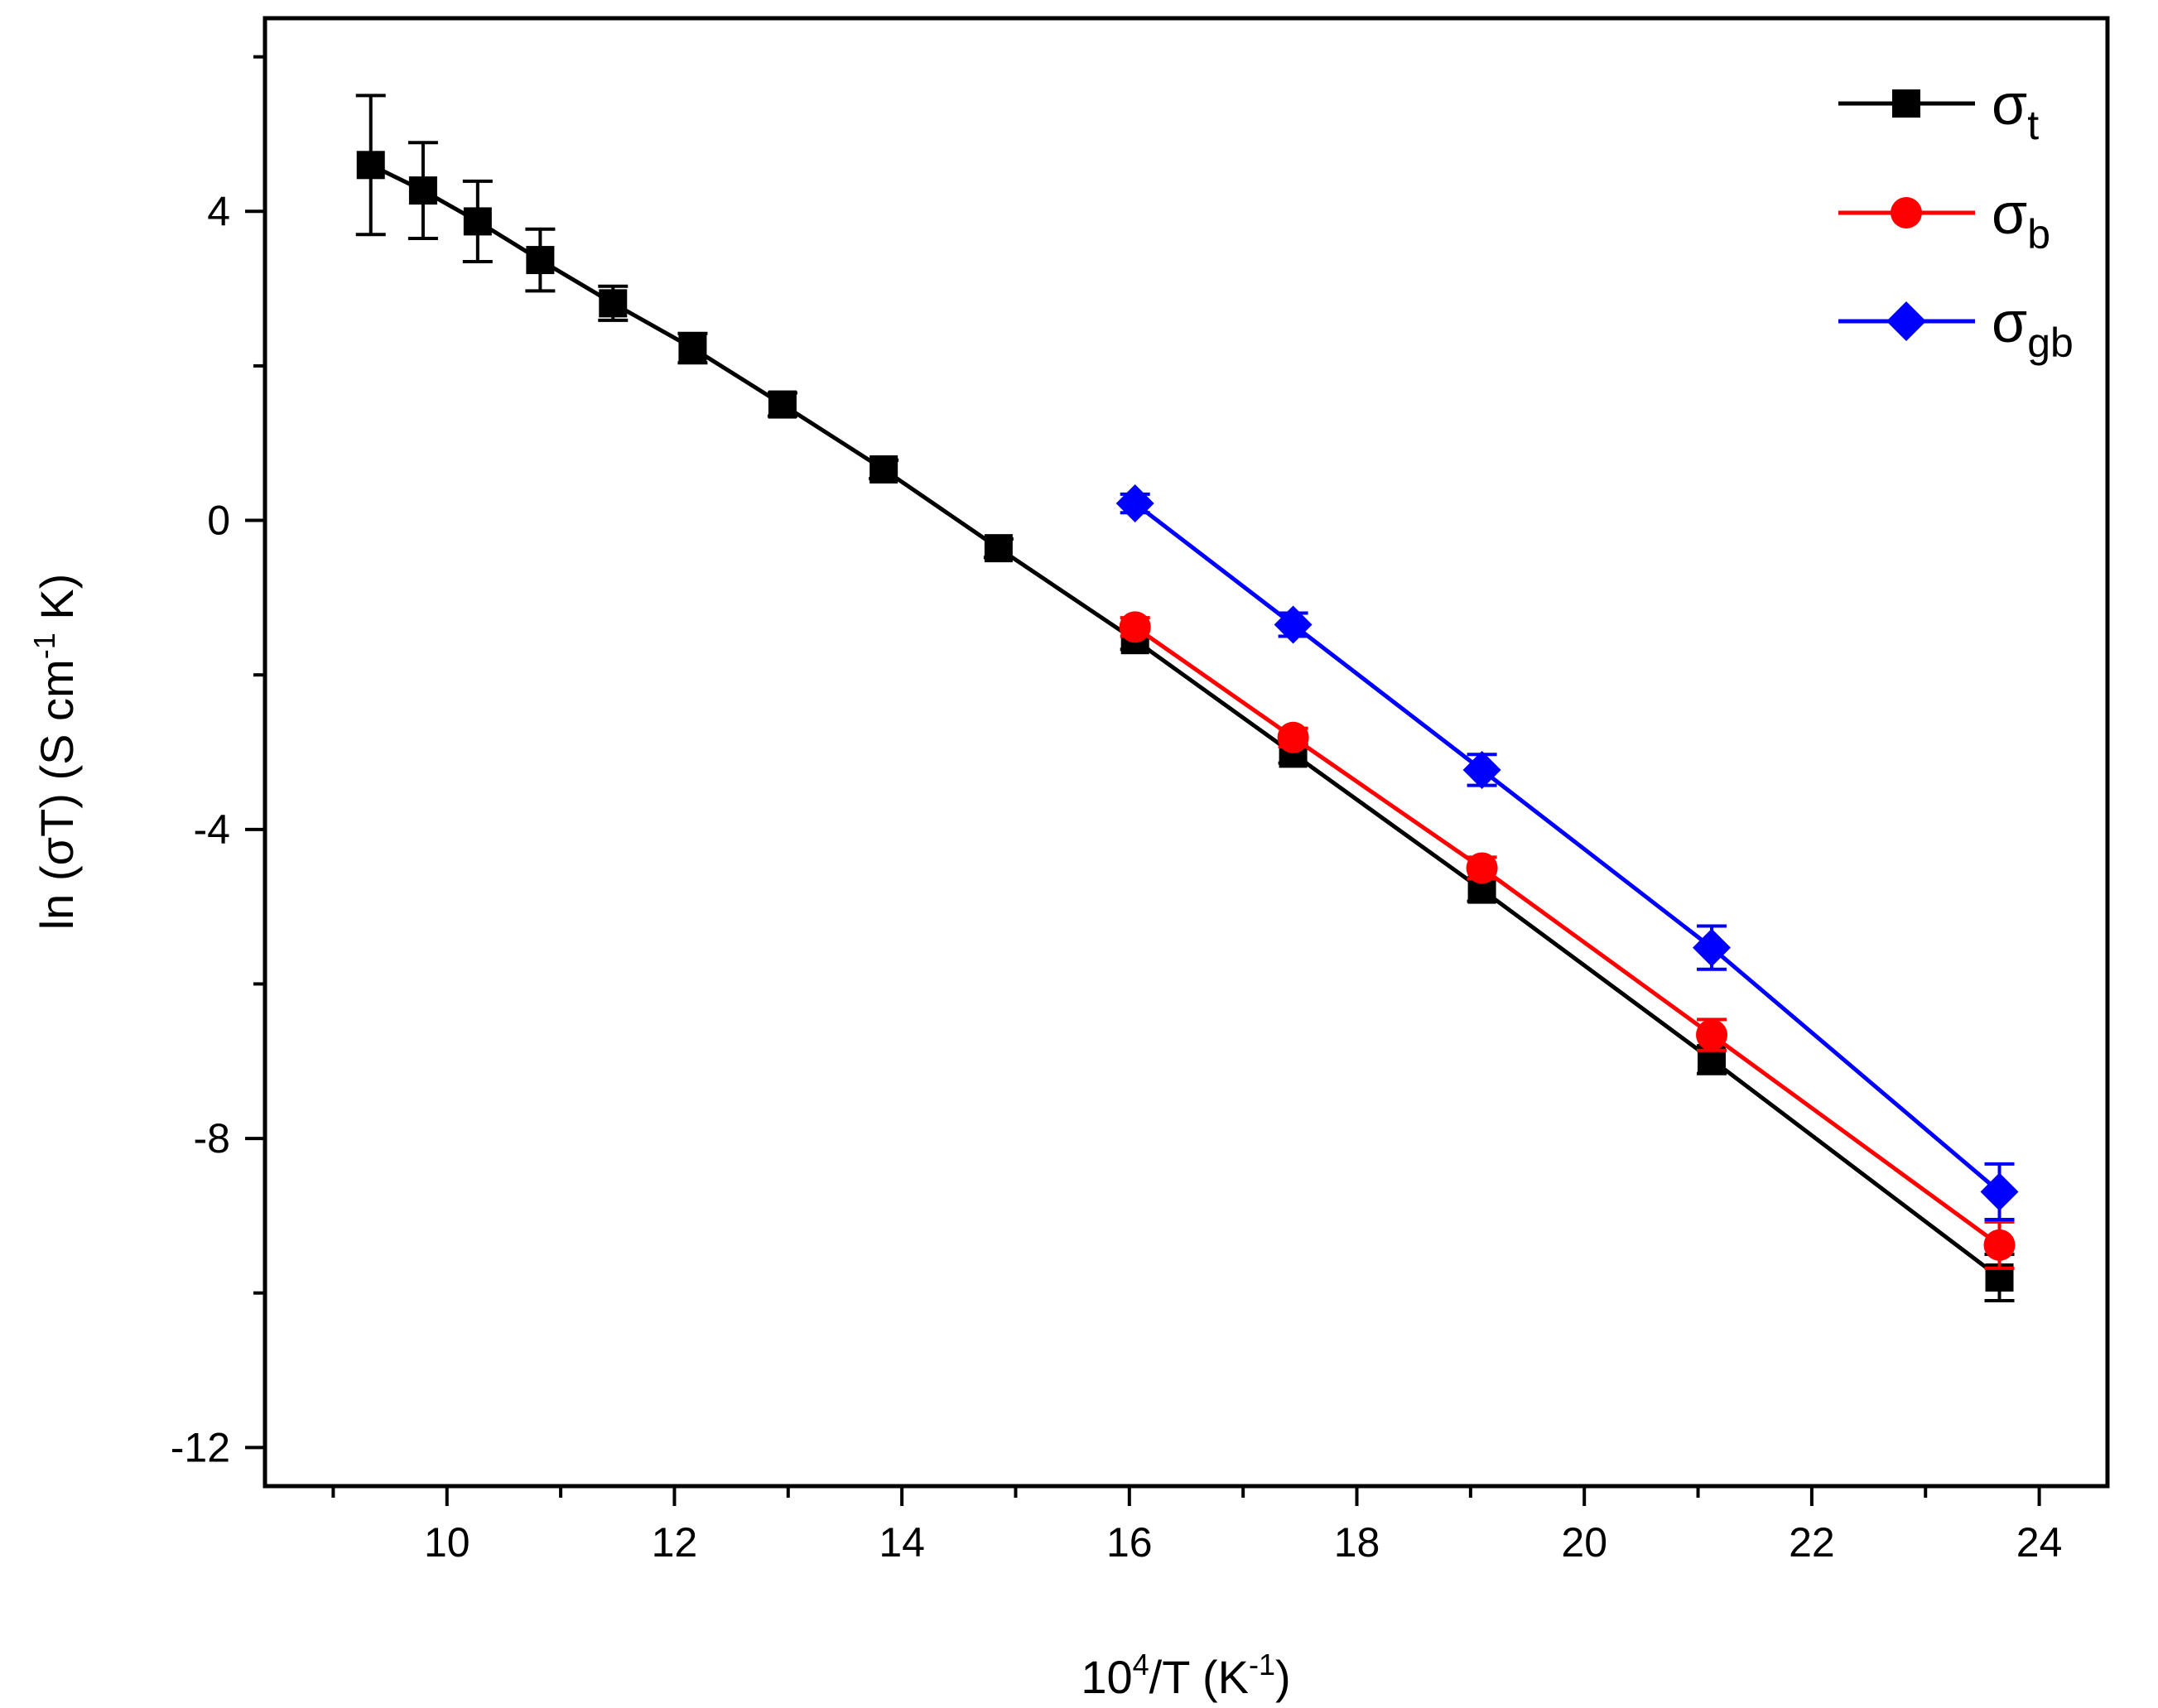  I want to click on legend-label-sigma-gb: σgb, so click(2033, 328).